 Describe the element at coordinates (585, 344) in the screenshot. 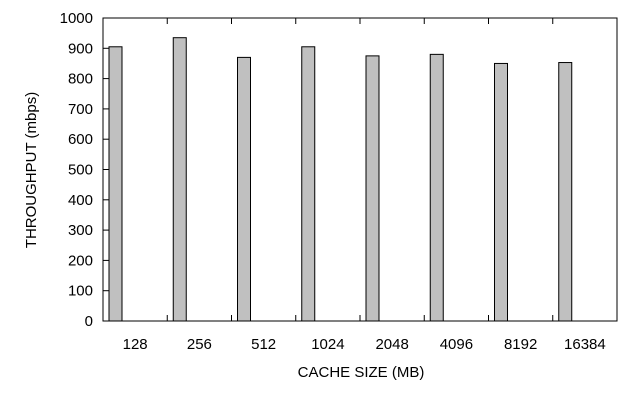

I see `x-tick-label: 16384` at that location.